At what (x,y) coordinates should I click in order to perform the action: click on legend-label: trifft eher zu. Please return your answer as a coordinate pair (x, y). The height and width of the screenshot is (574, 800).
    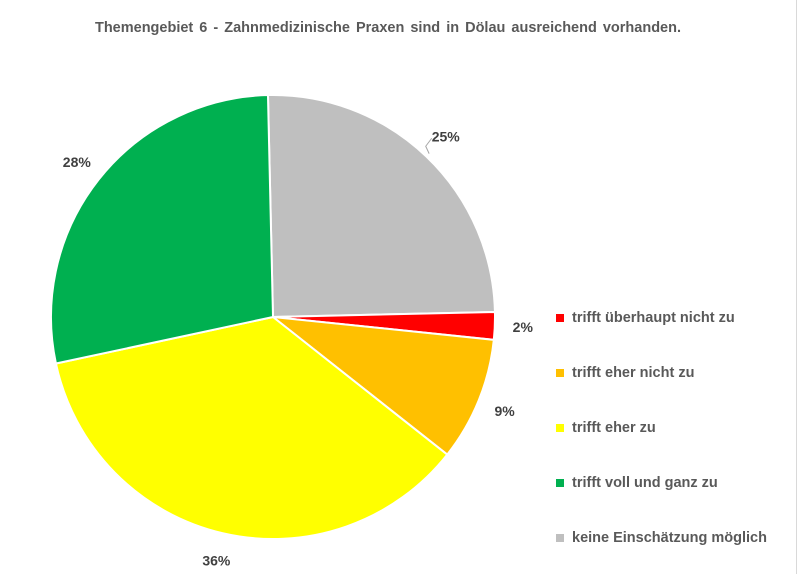
    Looking at the image, I should click on (614, 427).